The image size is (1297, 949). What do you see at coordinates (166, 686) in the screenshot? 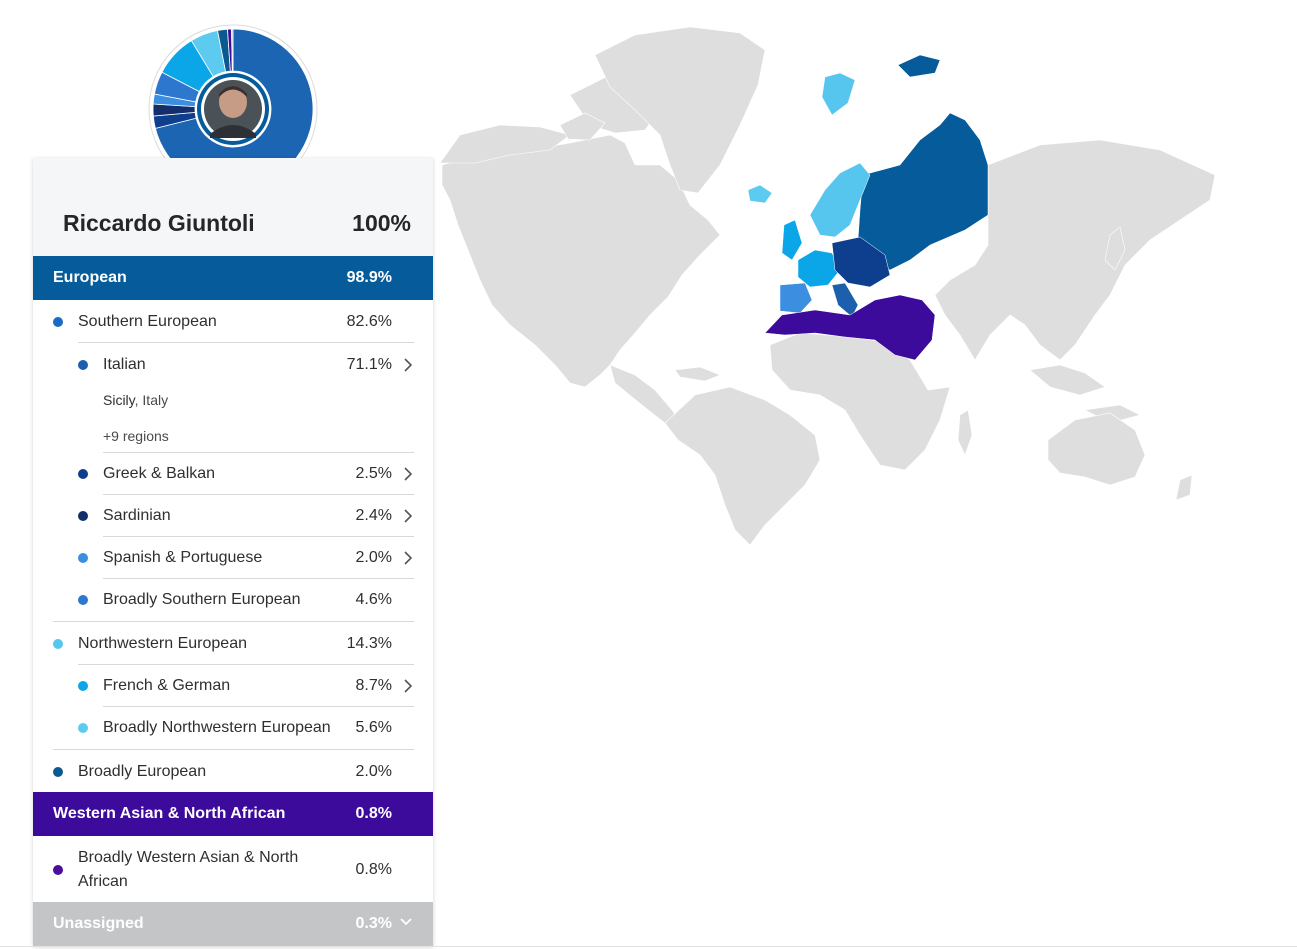
I see `row-label: French & German` at bounding box center [166, 686].